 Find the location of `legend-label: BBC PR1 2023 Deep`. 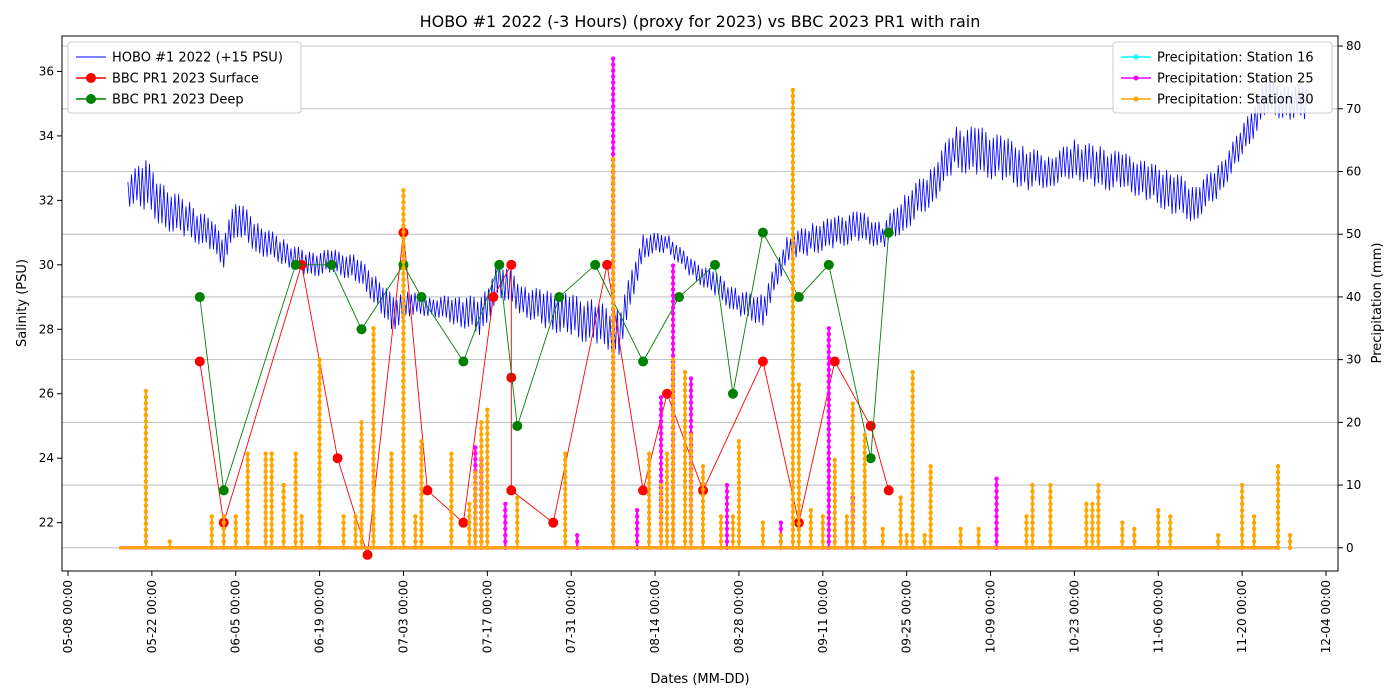

legend-label: BBC PR1 2023 Deep is located at coordinates (178, 100).